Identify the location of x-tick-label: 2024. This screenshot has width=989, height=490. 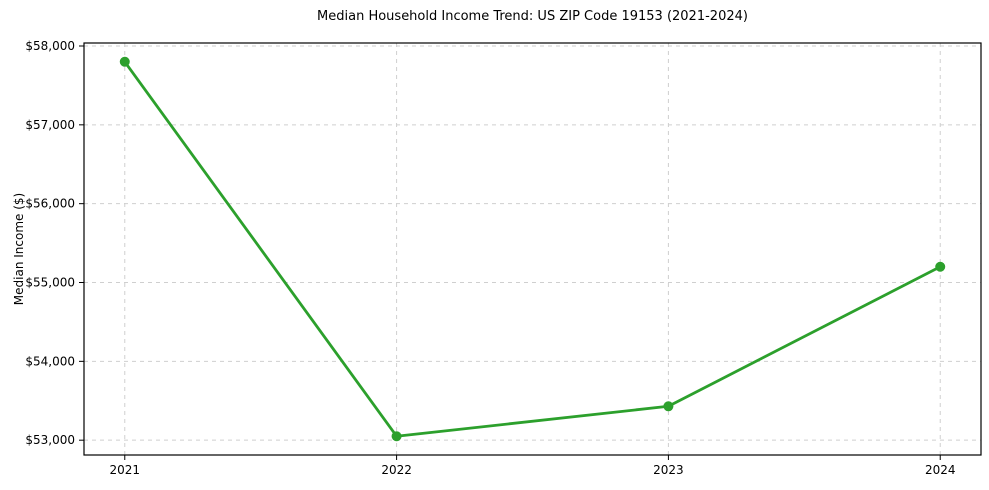
(940, 470).